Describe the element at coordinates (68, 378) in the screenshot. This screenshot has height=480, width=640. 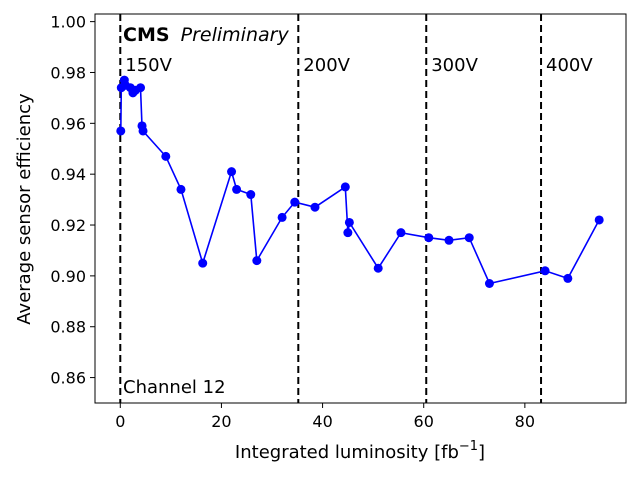
I see `y-tick-label: 0.86` at that location.